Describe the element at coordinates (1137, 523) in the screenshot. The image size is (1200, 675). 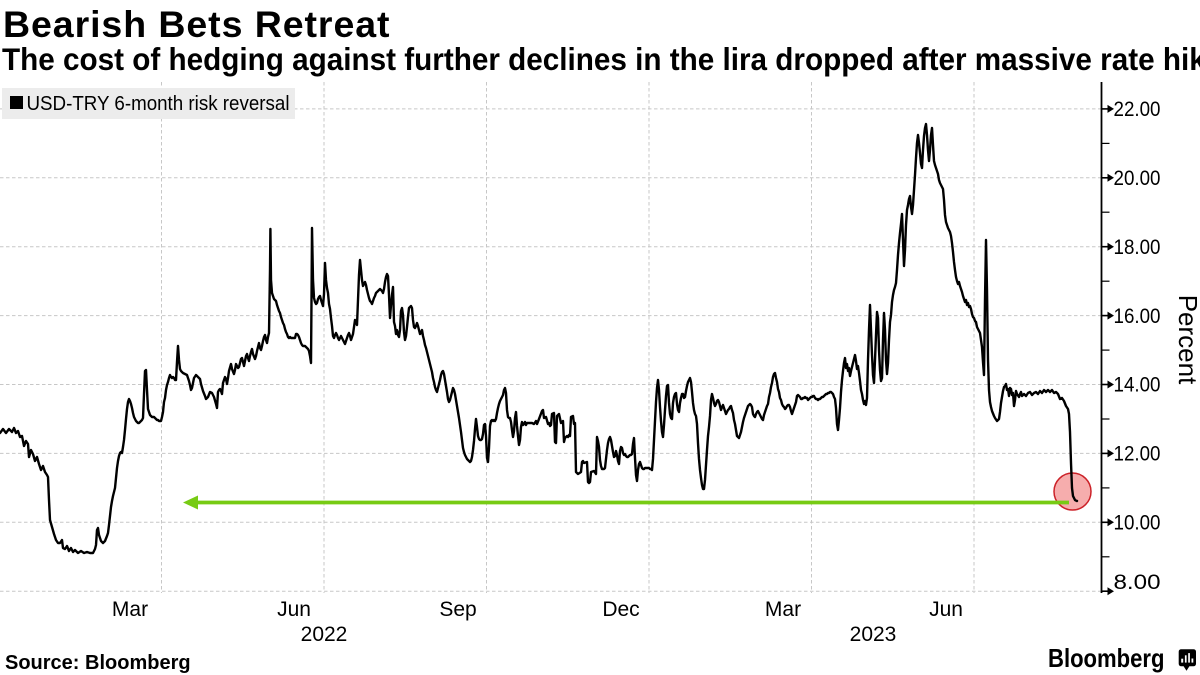
I see `svg-text: 10.00` at that location.